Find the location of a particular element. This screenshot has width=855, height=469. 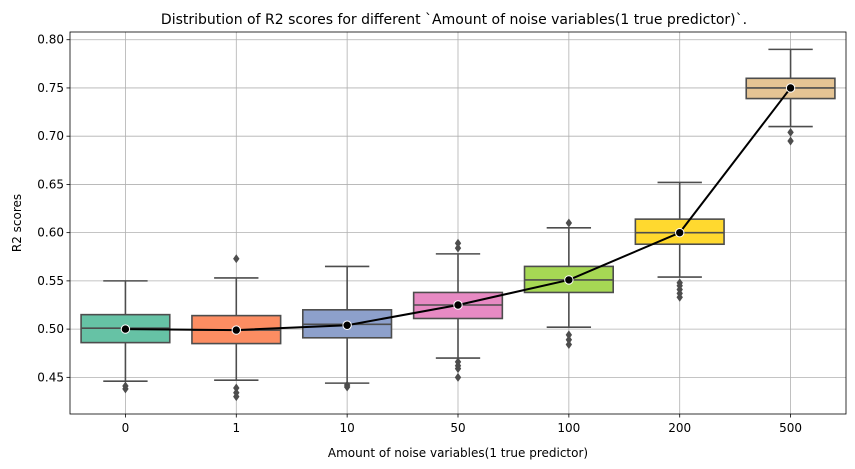

y-tick-label: 0.50 is located at coordinates (50, 329).